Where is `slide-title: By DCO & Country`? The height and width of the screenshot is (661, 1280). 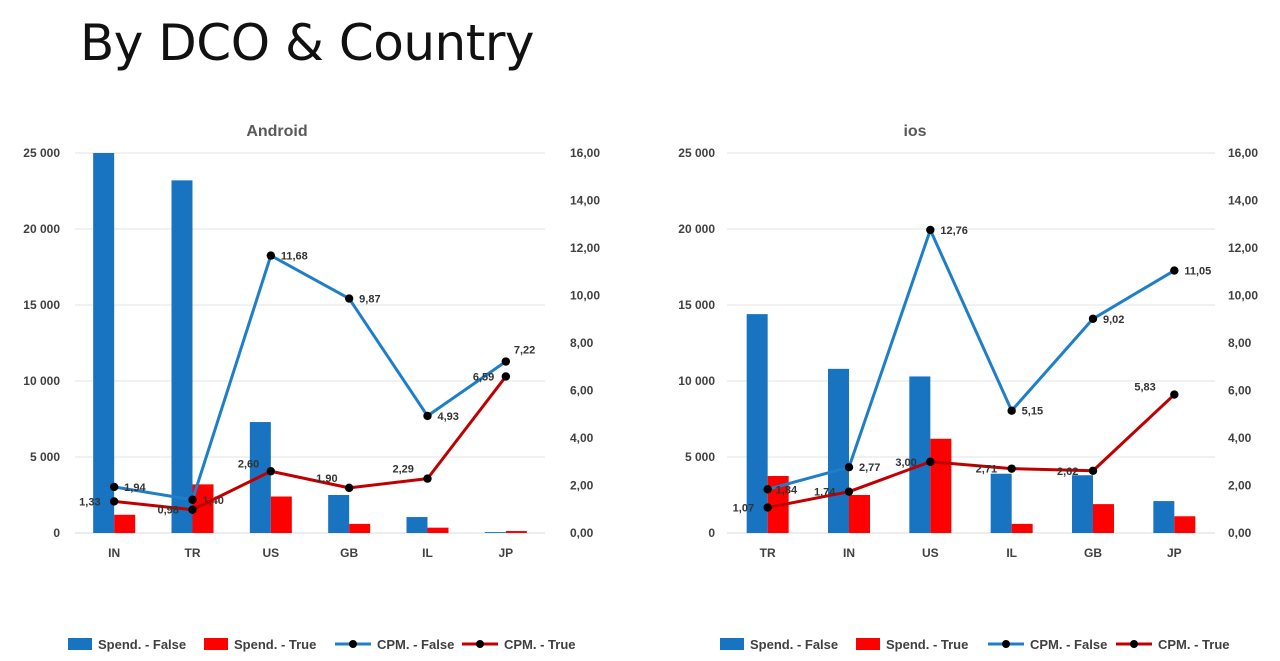
slide-title: By DCO & Country is located at coordinates (307, 43).